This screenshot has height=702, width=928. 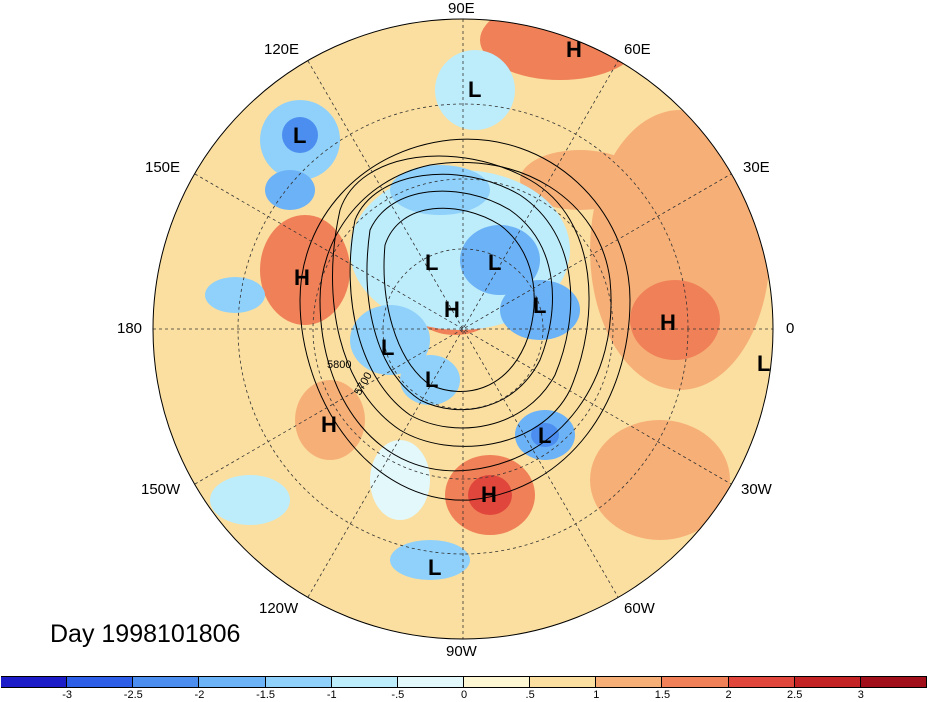 What do you see at coordinates (331, 695) in the screenshot?
I see `colorbar-tick-label: -1` at bounding box center [331, 695].